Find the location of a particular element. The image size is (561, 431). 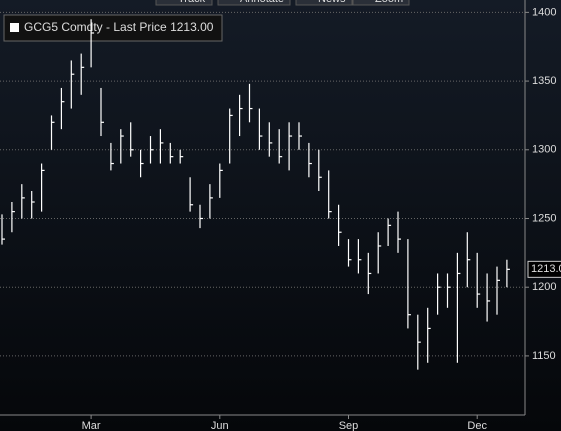

last-price-tag: 1213.00 is located at coordinates (544, 269).